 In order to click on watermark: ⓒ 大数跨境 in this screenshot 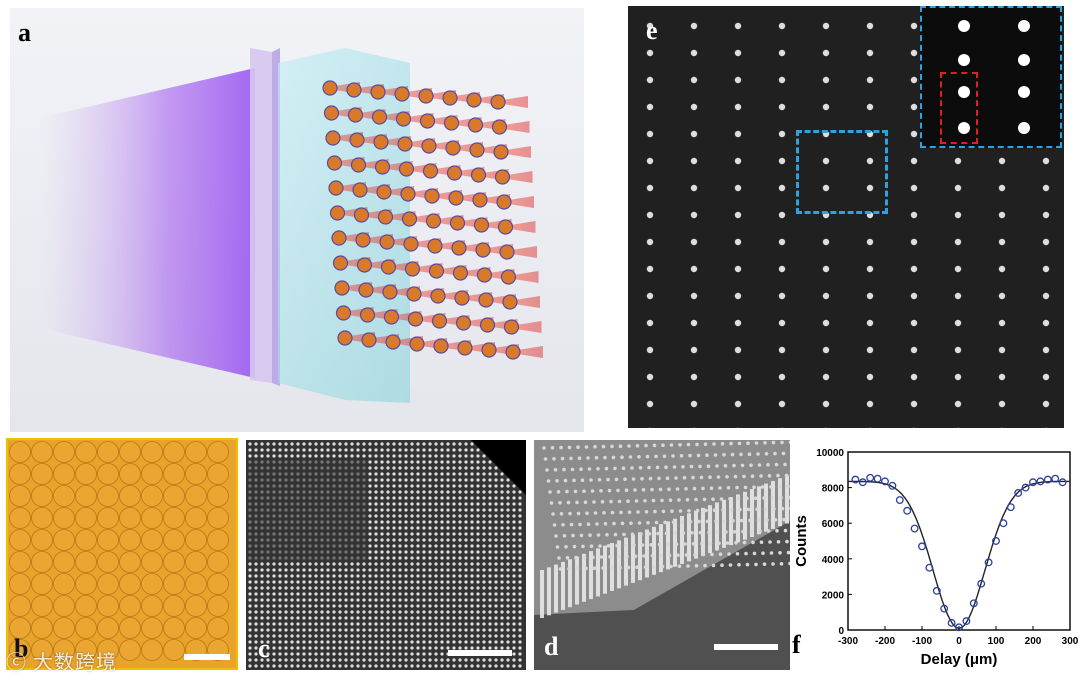, I will do `click(61, 660)`.